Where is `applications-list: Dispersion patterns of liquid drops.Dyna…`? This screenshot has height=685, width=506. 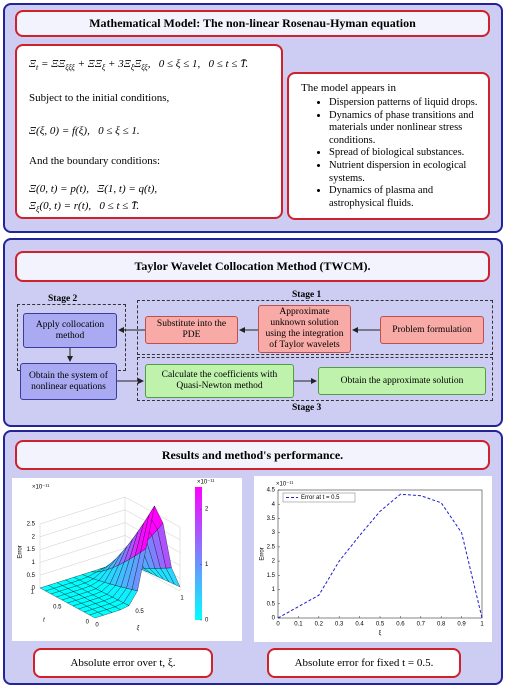 applications-list: Dispersion patterns of liquid drops.Dyna… is located at coordinates (391, 153).